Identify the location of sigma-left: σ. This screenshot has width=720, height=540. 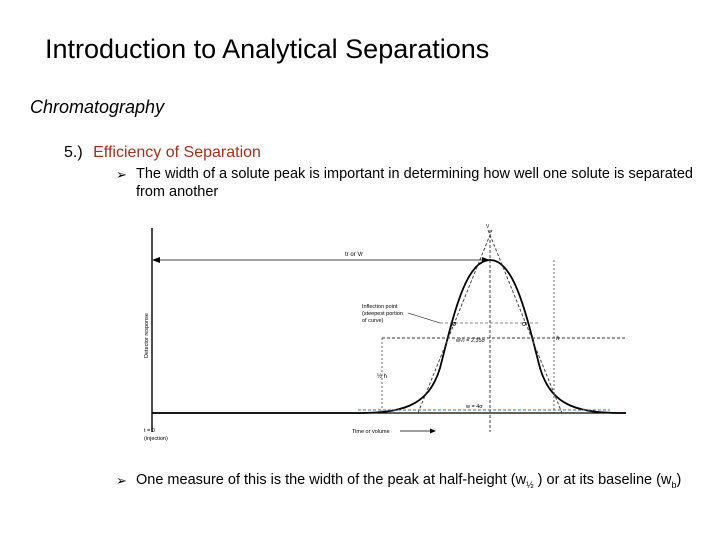
(454, 324).